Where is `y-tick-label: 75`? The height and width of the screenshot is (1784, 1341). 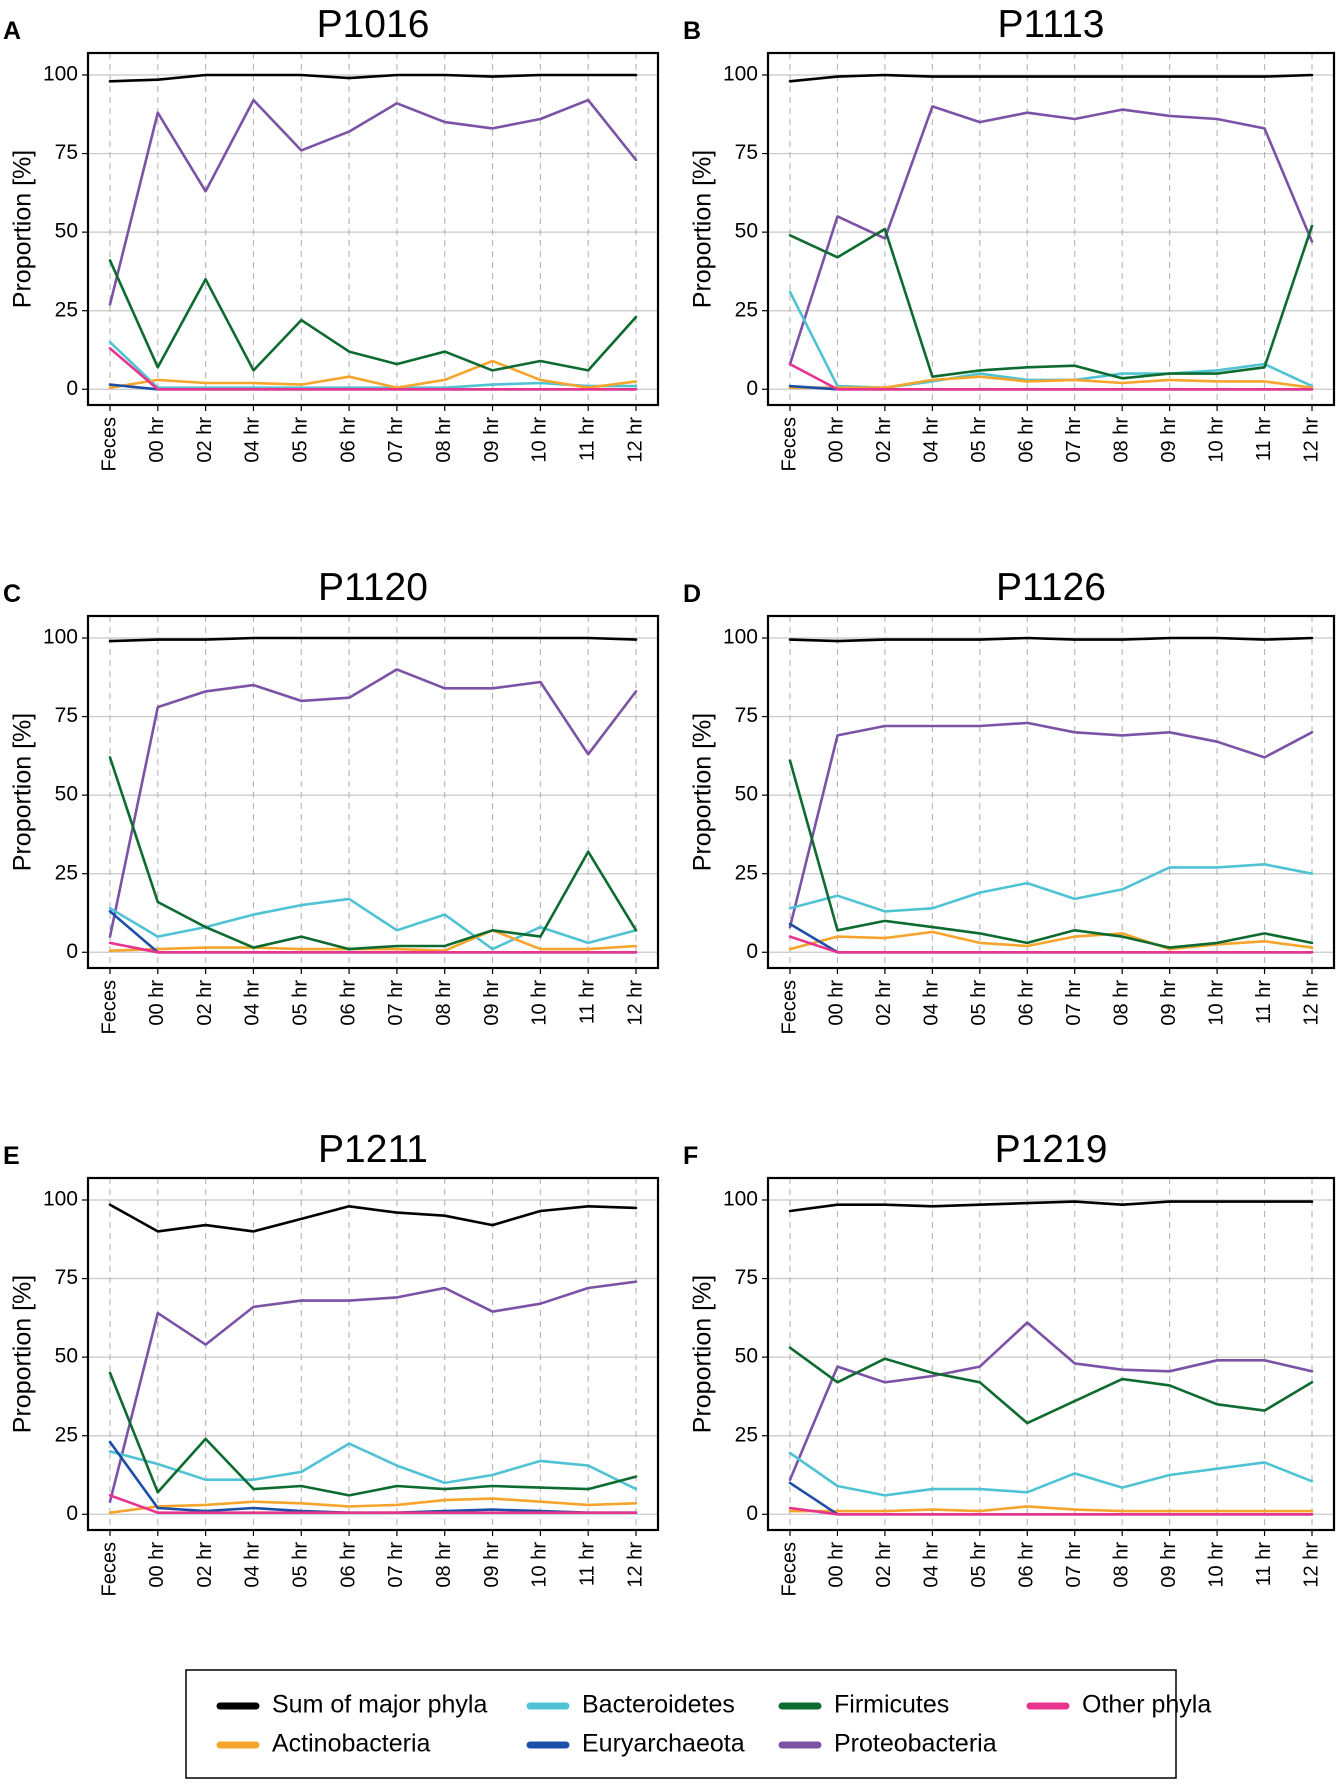 y-tick-label: 75 is located at coordinates (66, 152).